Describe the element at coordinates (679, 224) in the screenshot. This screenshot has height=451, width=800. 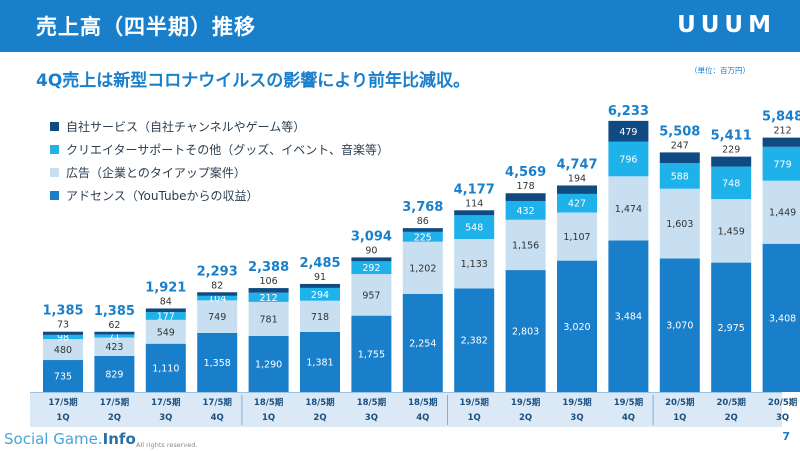
I see `data-label: 1,603` at that location.